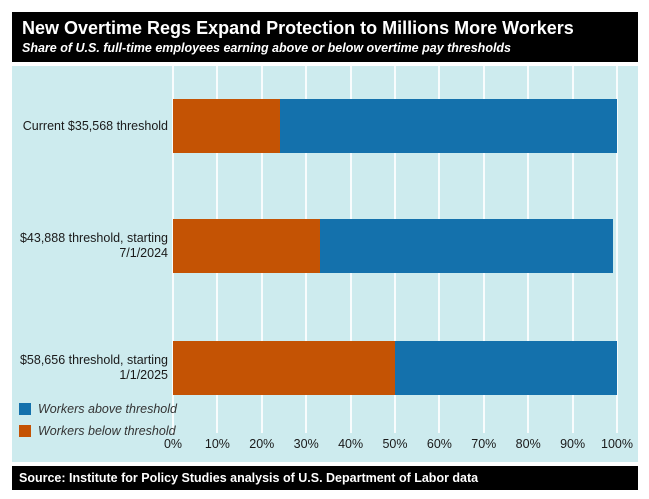  I want to click on x-tick-label: 40%, so click(351, 444).